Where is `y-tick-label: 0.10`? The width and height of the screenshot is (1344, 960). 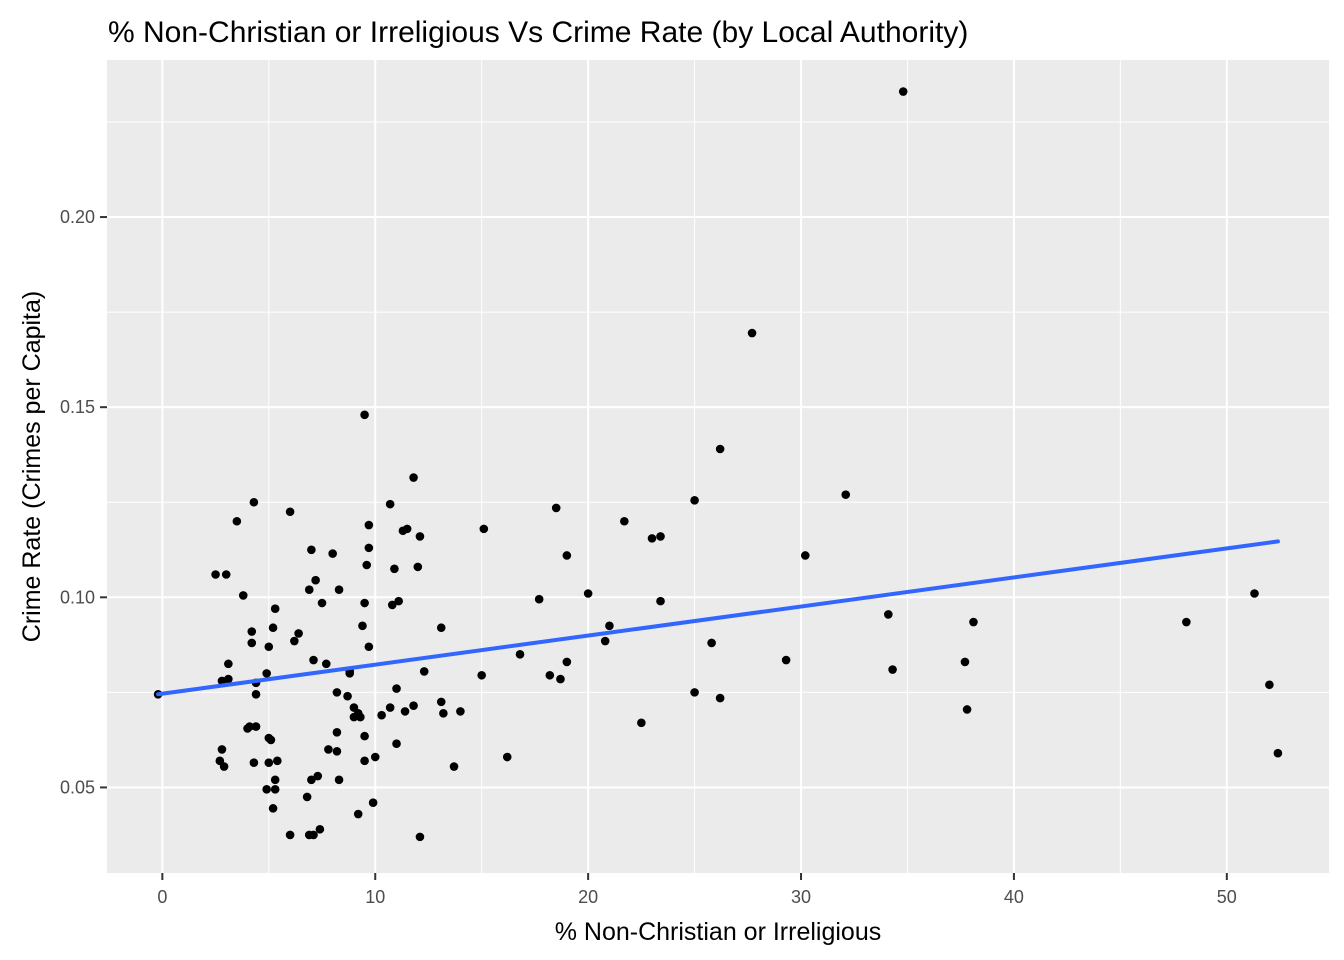
y-tick-label: 0.10 is located at coordinates (77, 597).